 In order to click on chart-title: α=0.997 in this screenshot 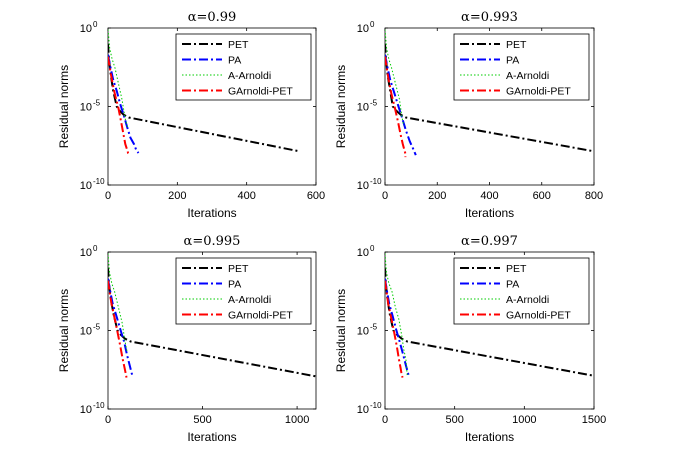, I will do `click(489, 241)`.